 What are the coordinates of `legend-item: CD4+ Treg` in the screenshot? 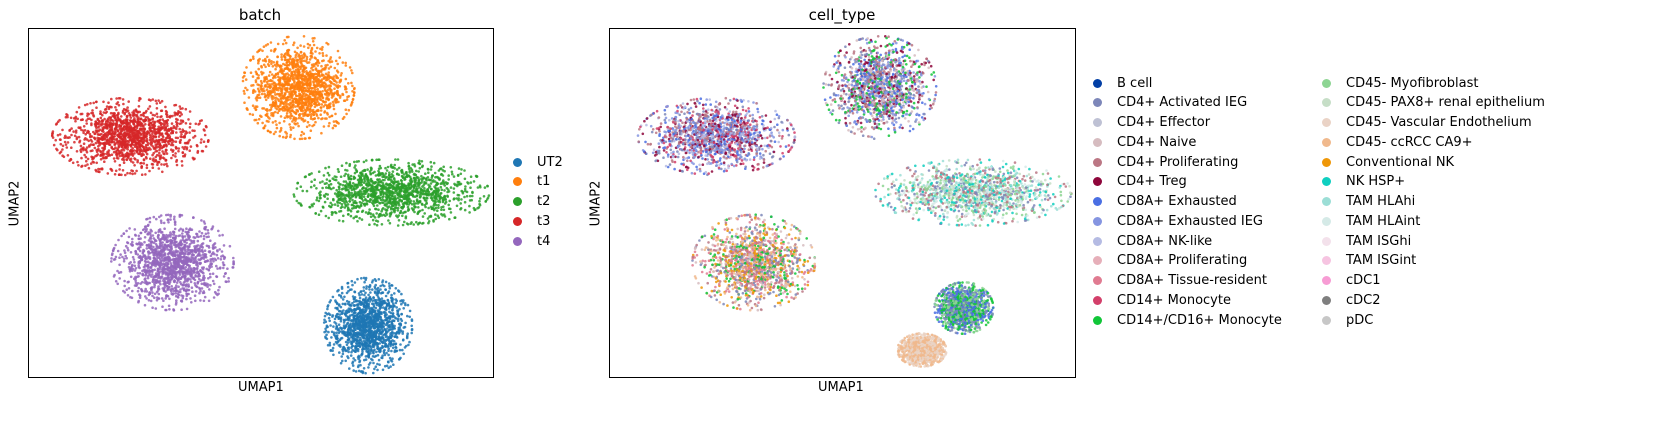 It's located at (1140, 182).